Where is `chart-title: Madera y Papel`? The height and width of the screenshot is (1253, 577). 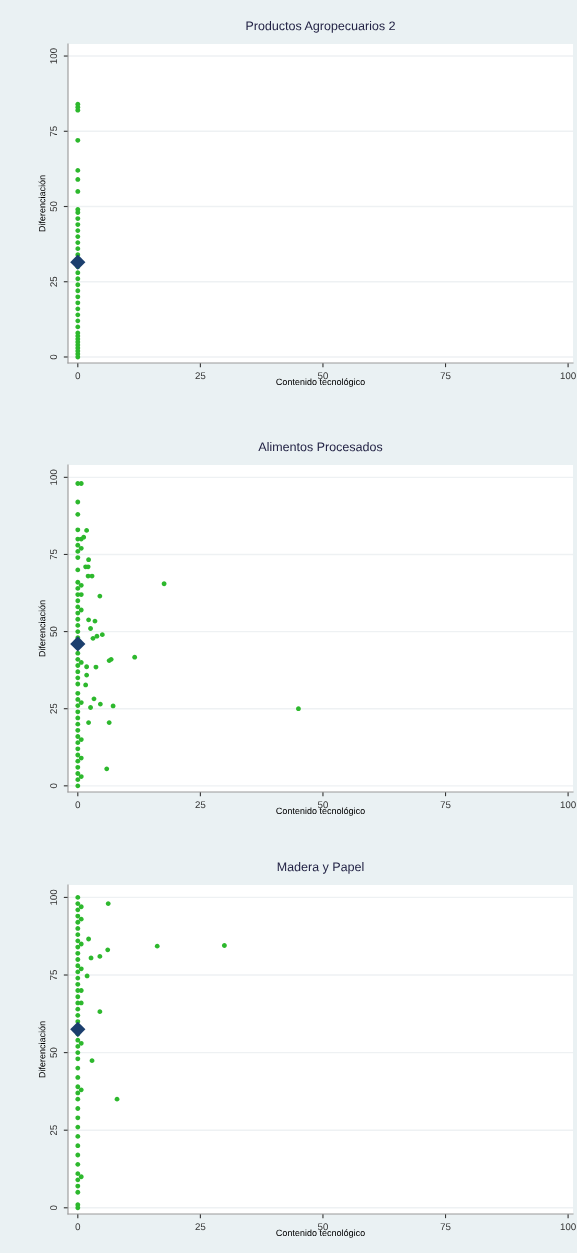 chart-title: Madera y Papel is located at coordinates (320, 868).